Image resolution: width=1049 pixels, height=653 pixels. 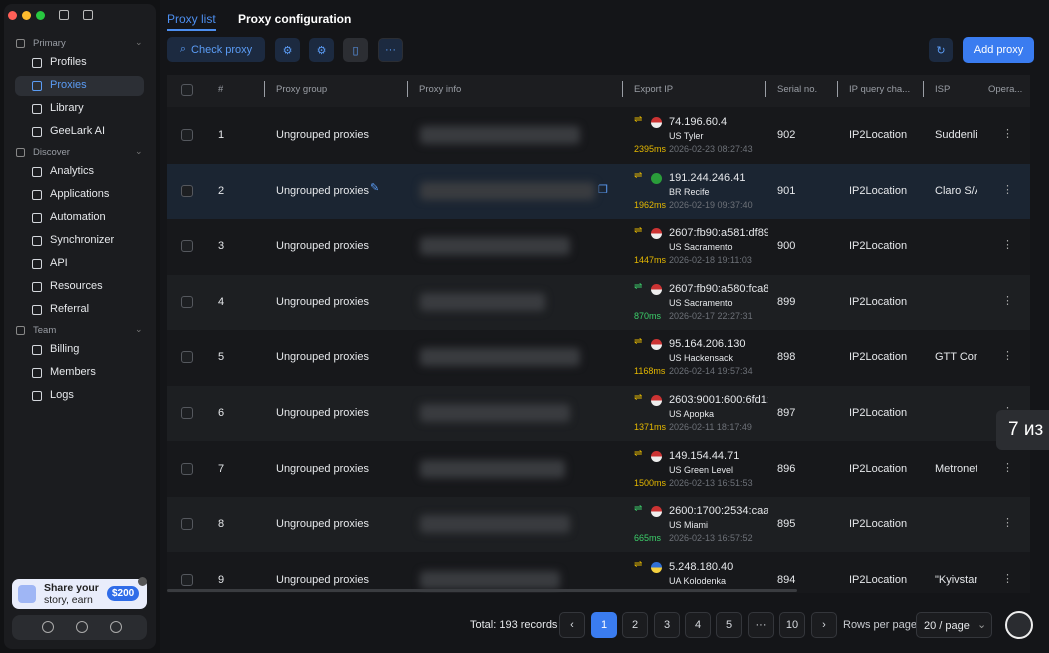 What do you see at coordinates (786, 246) in the screenshot?
I see `serial: 900` at bounding box center [786, 246].